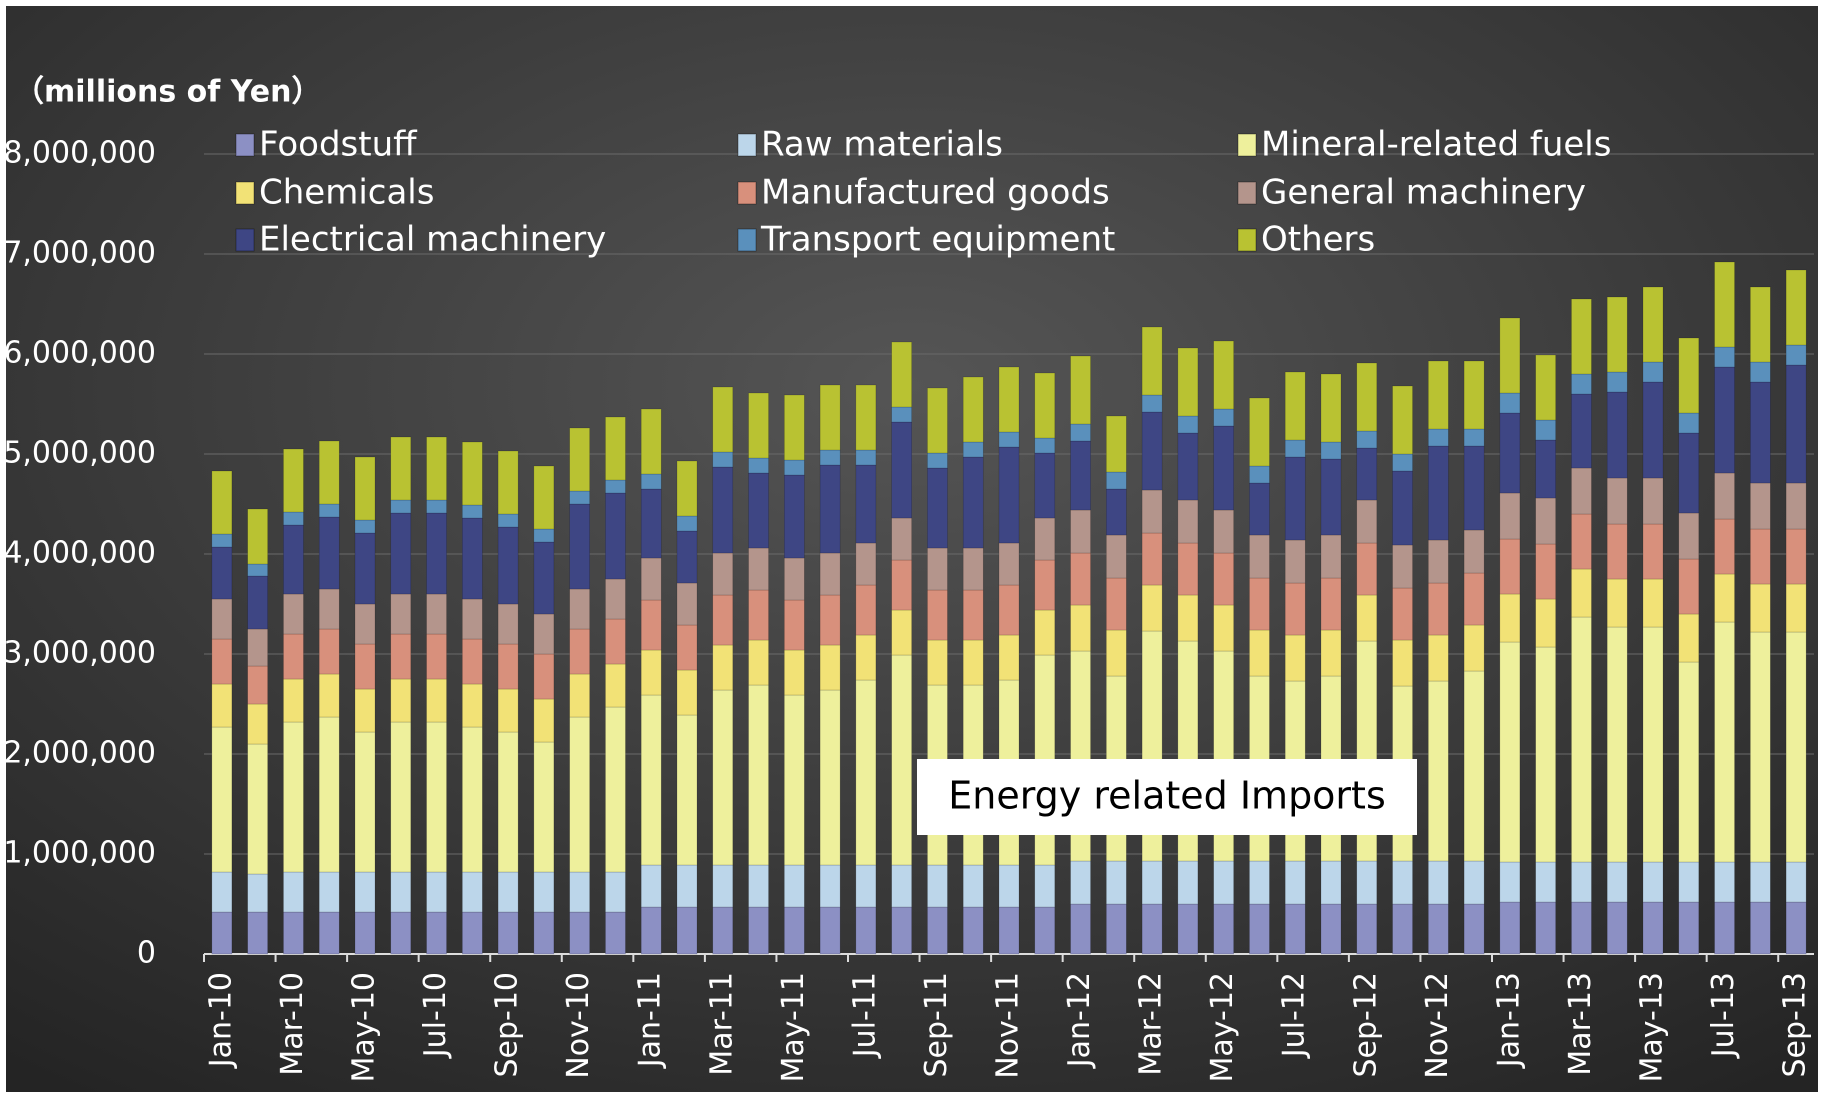 The image size is (1824, 1098). What do you see at coordinates (1151, 1024) in the screenshot?
I see `x-tick-label: Mar-12` at bounding box center [1151, 1024].